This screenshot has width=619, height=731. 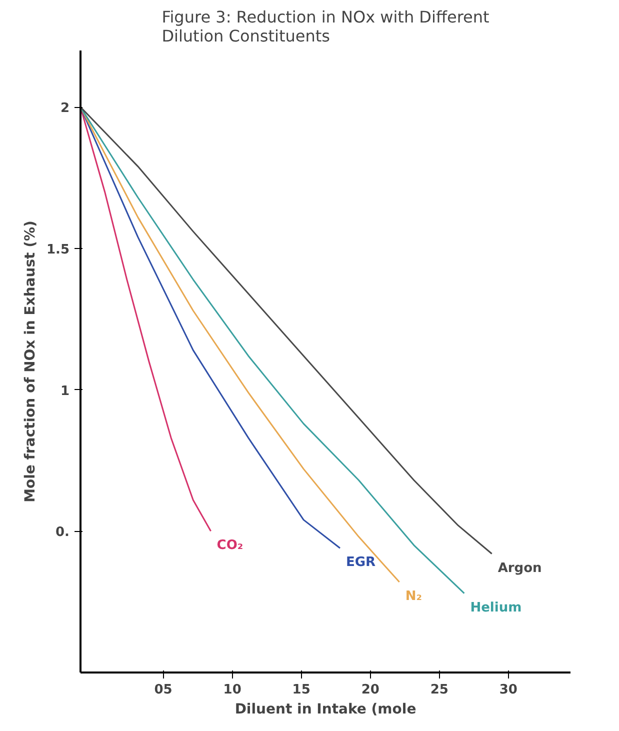 I want to click on x-tick-label: 15, so click(x=301, y=690).